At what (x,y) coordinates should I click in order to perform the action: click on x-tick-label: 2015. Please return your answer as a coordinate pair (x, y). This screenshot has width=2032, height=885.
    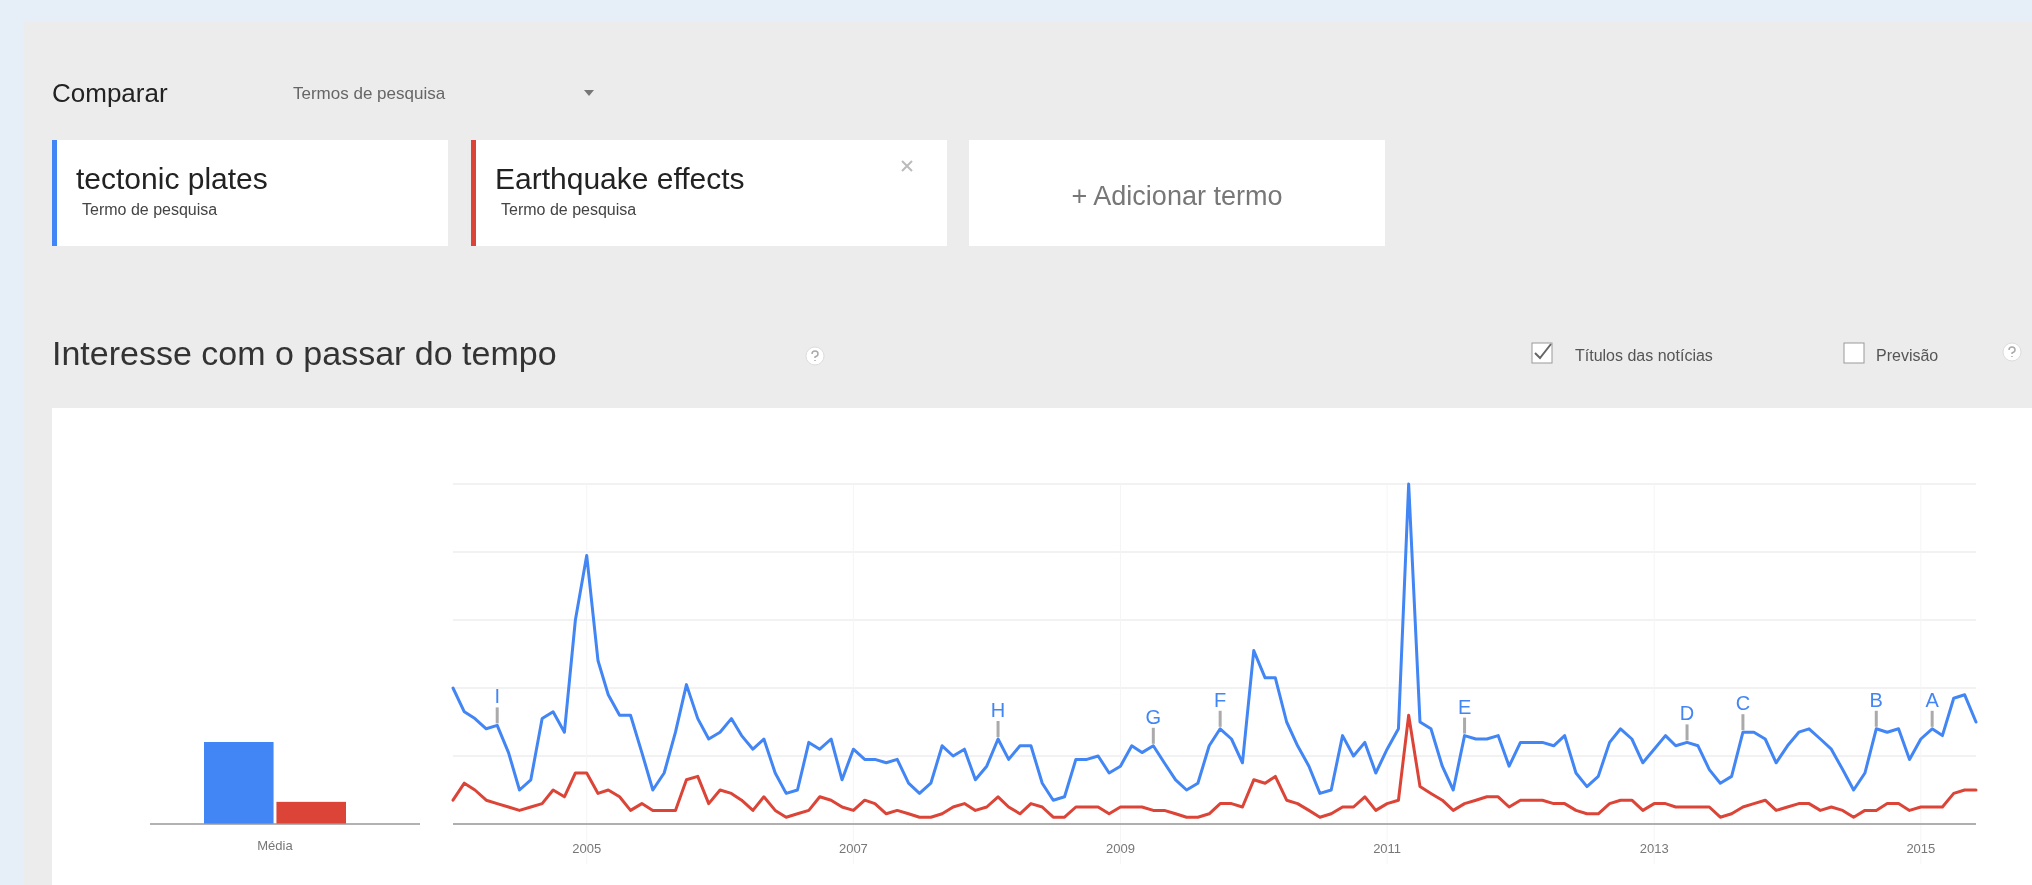
    Looking at the image, I should click on (1921, 848).